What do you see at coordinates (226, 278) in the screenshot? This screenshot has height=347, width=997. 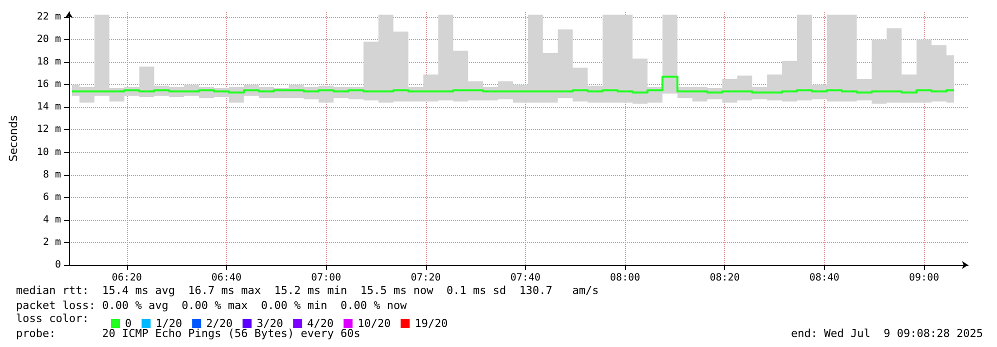 I see `x-tick-label: 06:40` at bounding box center [226, 278].